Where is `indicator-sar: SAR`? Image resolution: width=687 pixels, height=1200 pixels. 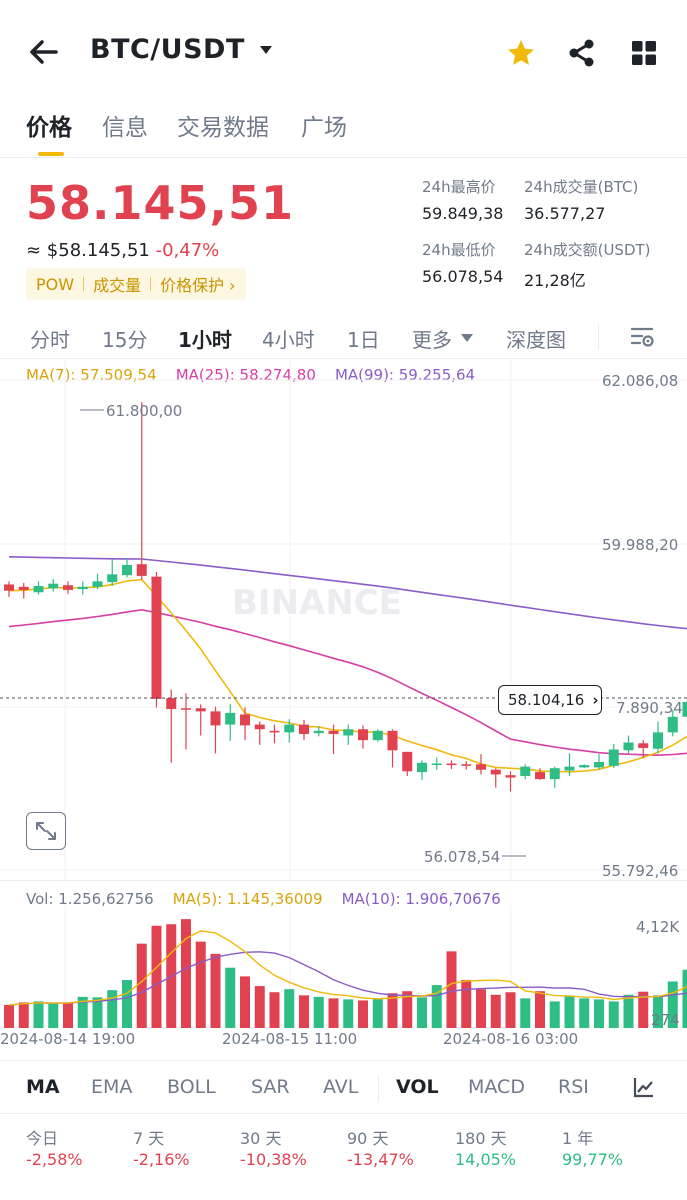
indicator-sar: SAR is located at coordinates (270, 1087).